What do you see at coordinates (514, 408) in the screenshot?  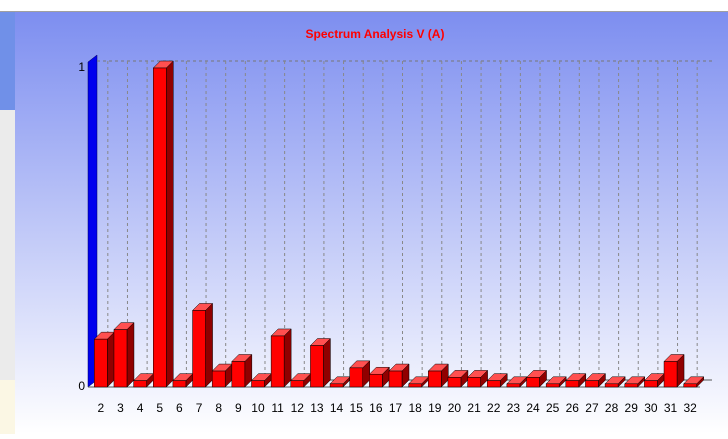 I see `x-tick-label: 23` at bounding box center [514, 408].